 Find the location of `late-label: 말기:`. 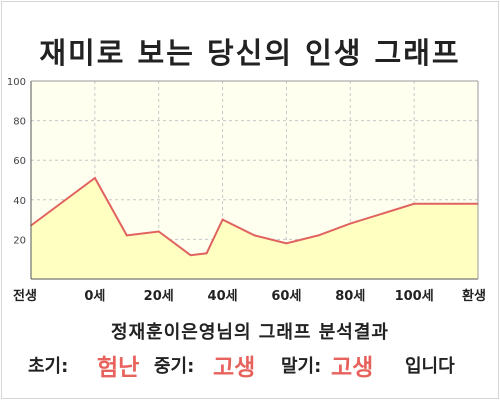

late-label: 말기: is located at coordinates (301, 366).